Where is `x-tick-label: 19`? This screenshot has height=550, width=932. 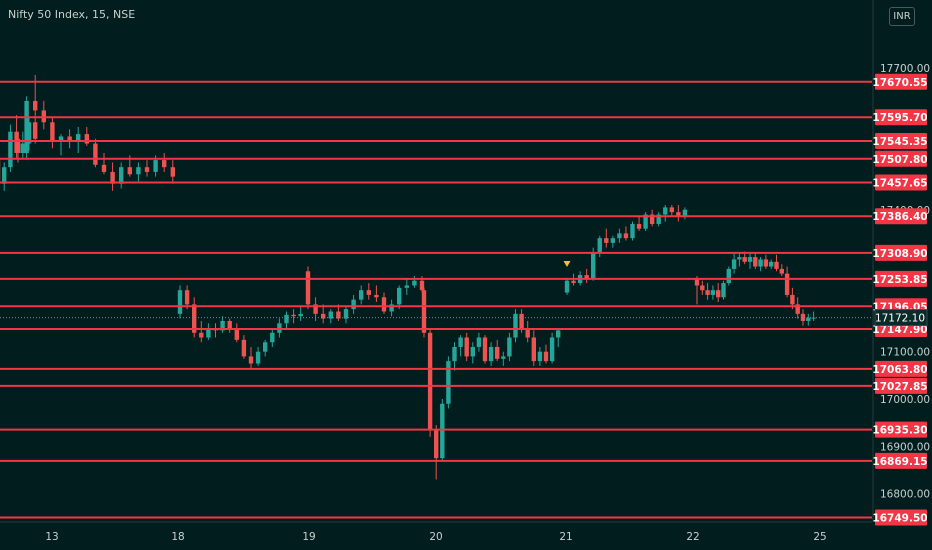 x-tick-label: 19 is located at coordinates (308, 537).